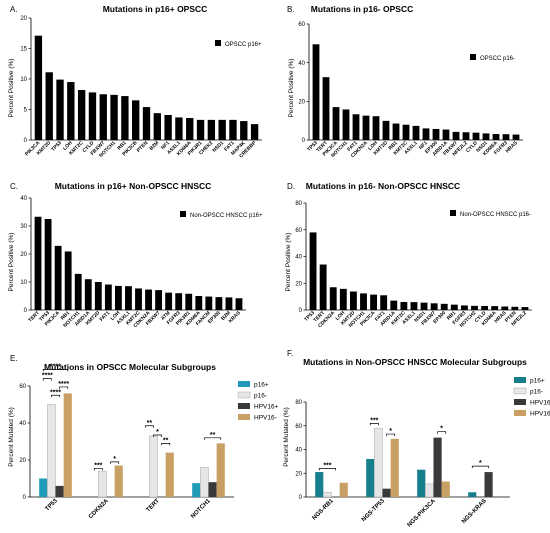 This screenshot has width=550, height=533. I want to click on x-tick-label: NGS-TP53, so click(373, 510).